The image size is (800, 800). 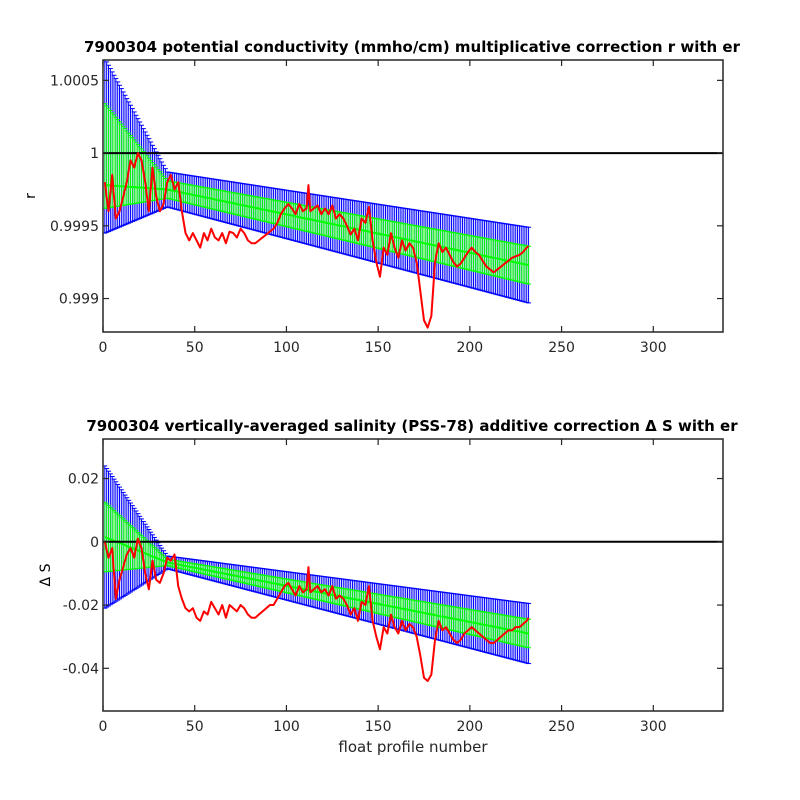 What do you see at coordinates (316, 225) in the screenshot?
I see `fit-line` at bounding box center [316, 225].